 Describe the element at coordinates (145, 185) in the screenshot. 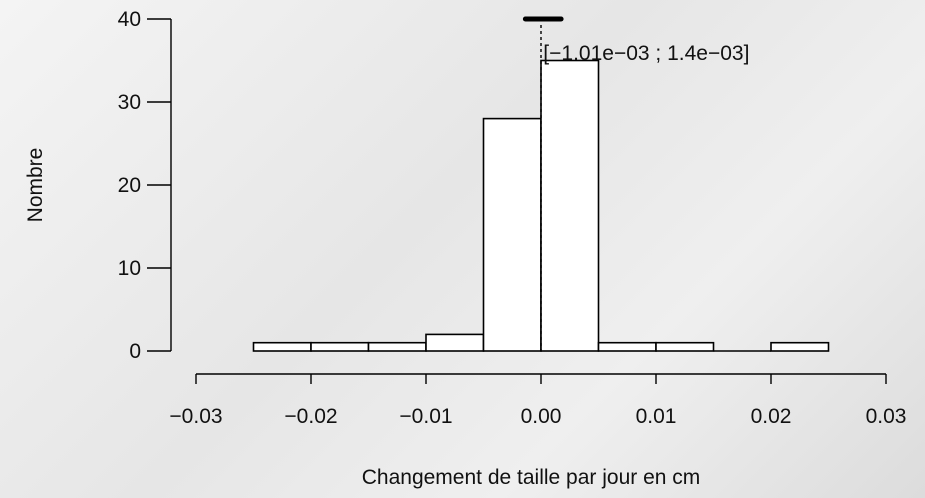

I see `y-axis: 0 10 20 30 40` at that location.